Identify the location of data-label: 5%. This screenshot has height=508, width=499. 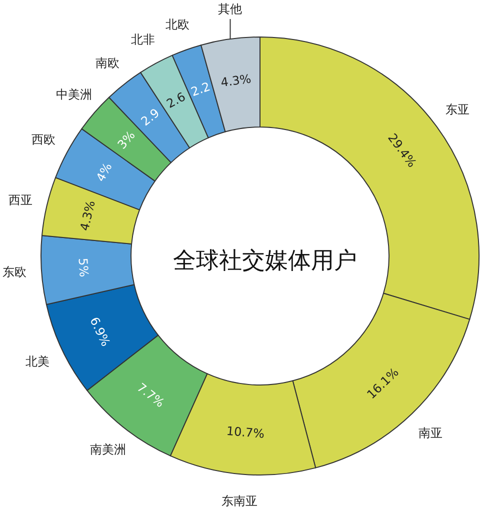
(83, 268).